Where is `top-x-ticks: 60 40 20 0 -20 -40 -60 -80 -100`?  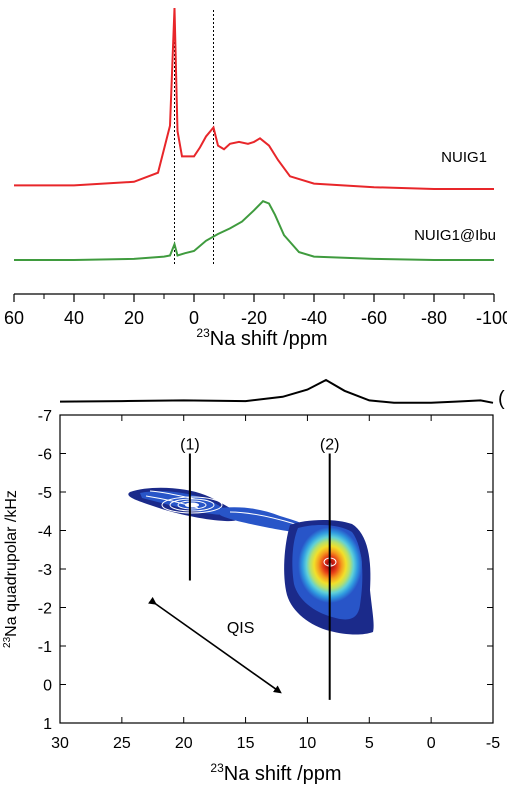 top-x-ticks: 60 40 20 0 -20 -40 -60 -80 -100 is located at coordinates (255, 311).